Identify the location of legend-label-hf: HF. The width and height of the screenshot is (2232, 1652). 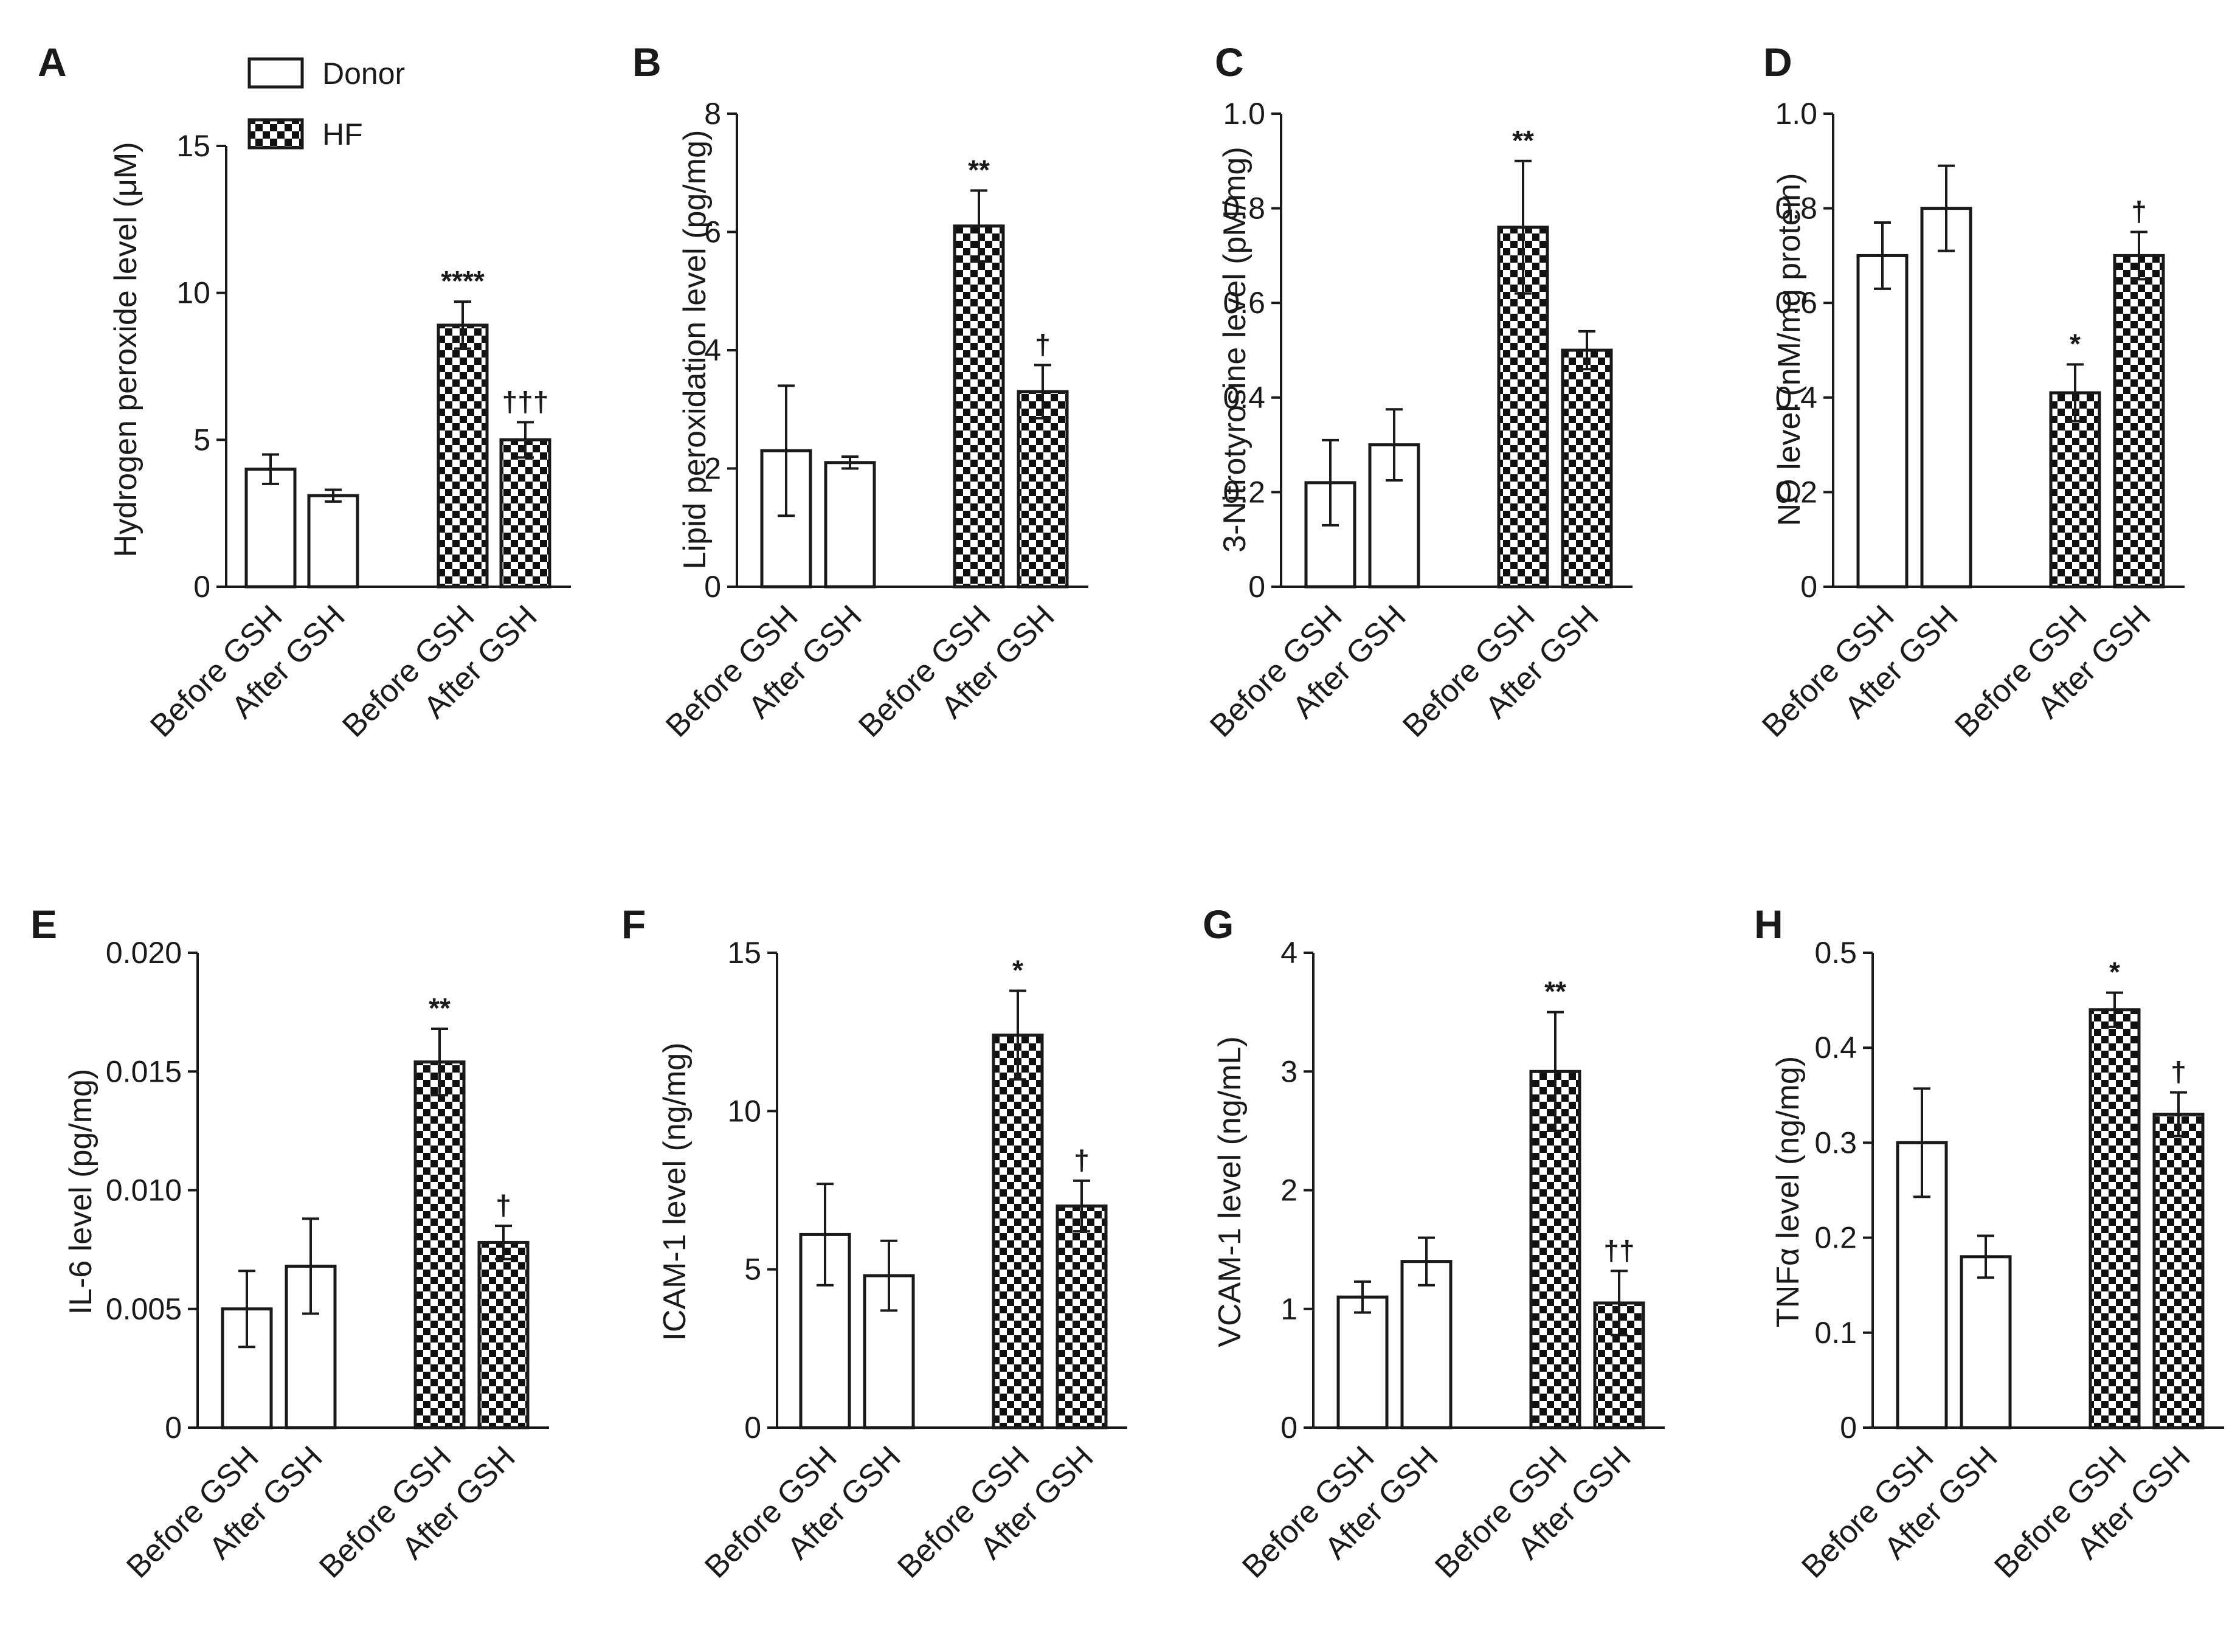
(342, 134).